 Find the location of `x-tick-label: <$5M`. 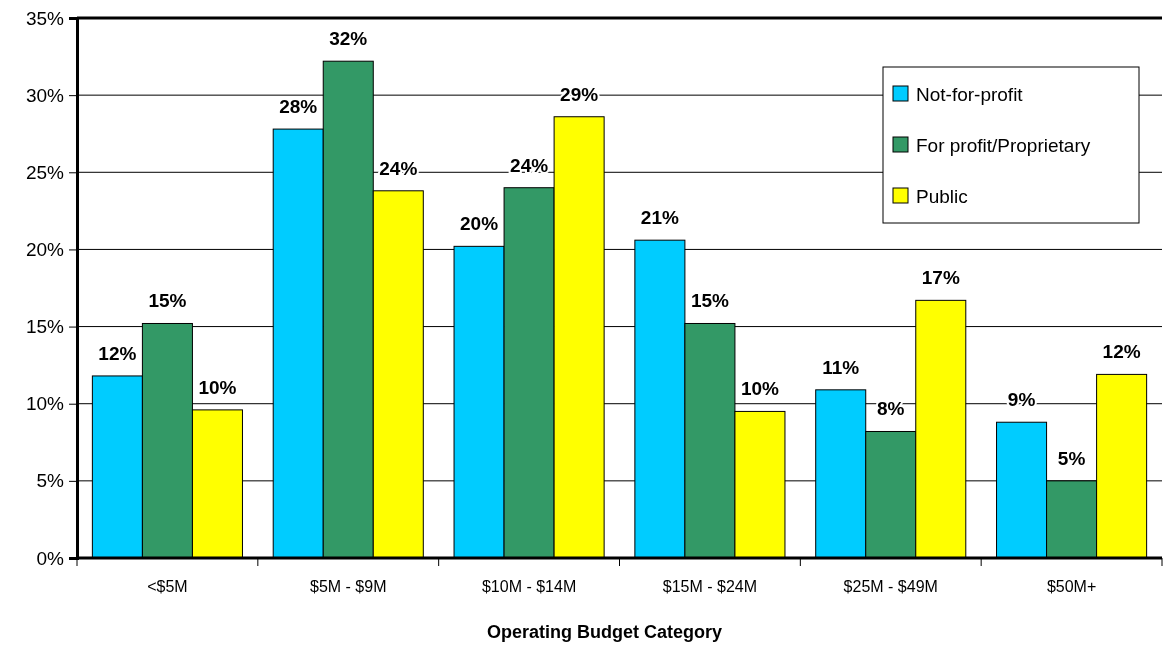

x-tick-label: <$5M is located at coordinates (167, 586).